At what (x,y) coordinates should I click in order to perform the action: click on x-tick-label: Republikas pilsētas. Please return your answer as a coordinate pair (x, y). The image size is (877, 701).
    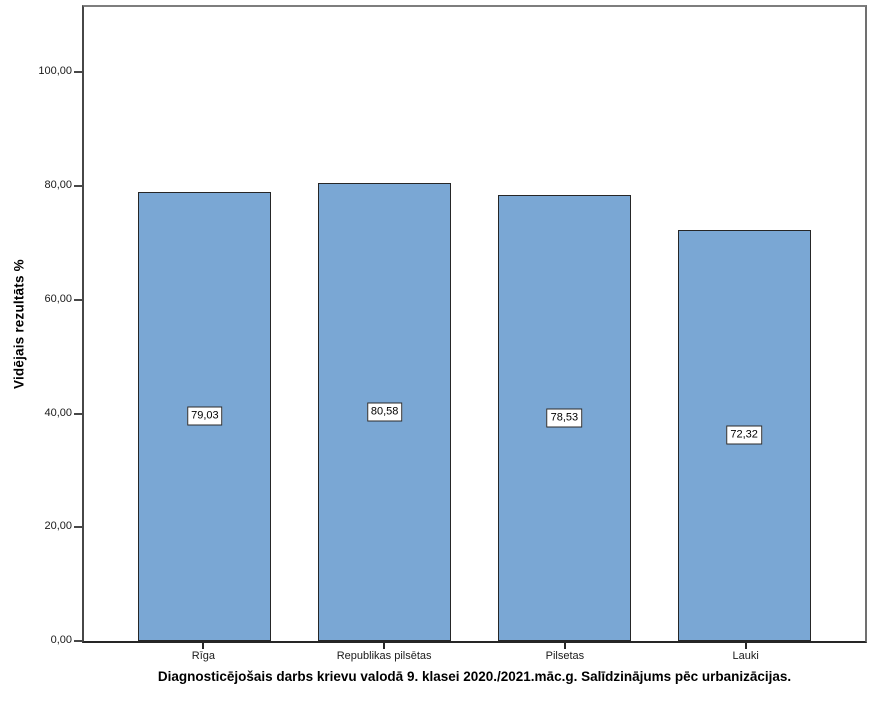
    Looking at the image, I should click on (384, 656).